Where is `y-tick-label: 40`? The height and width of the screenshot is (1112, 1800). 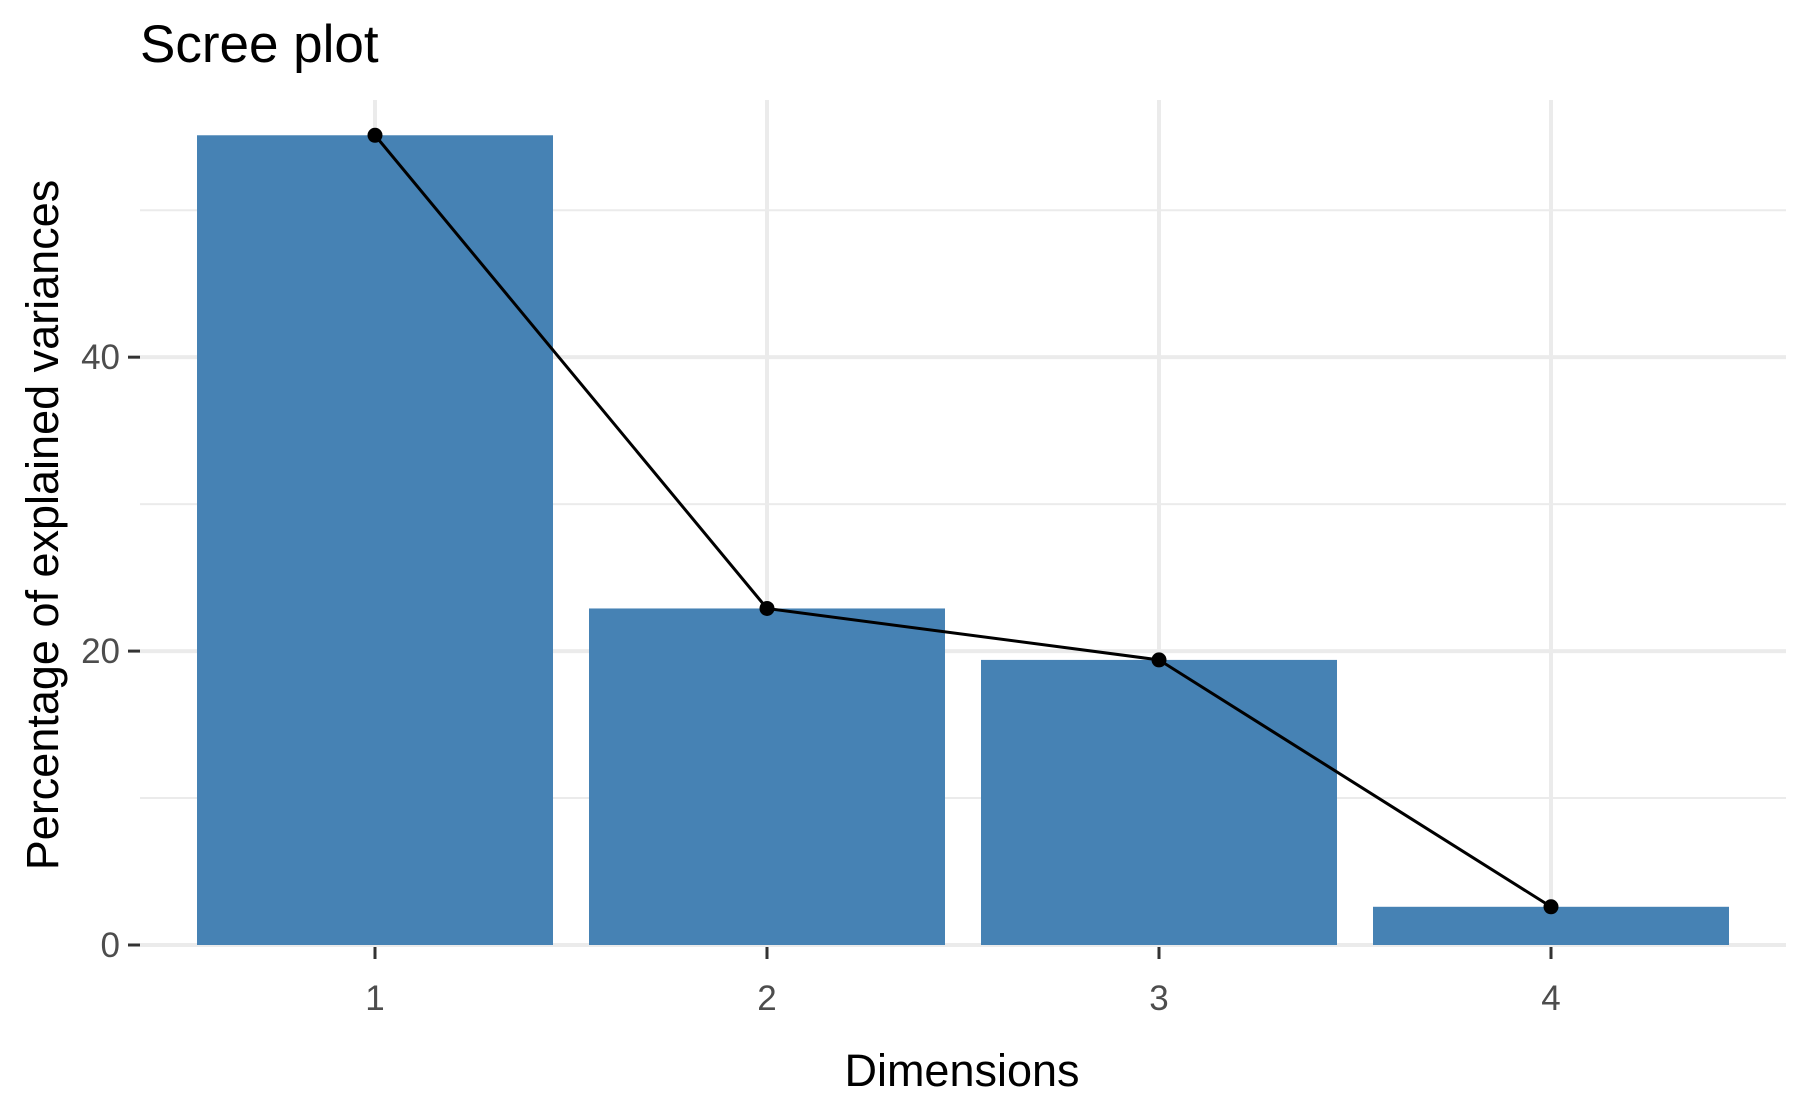
y-tick-label: 40 is located at coordinates (100, 357).